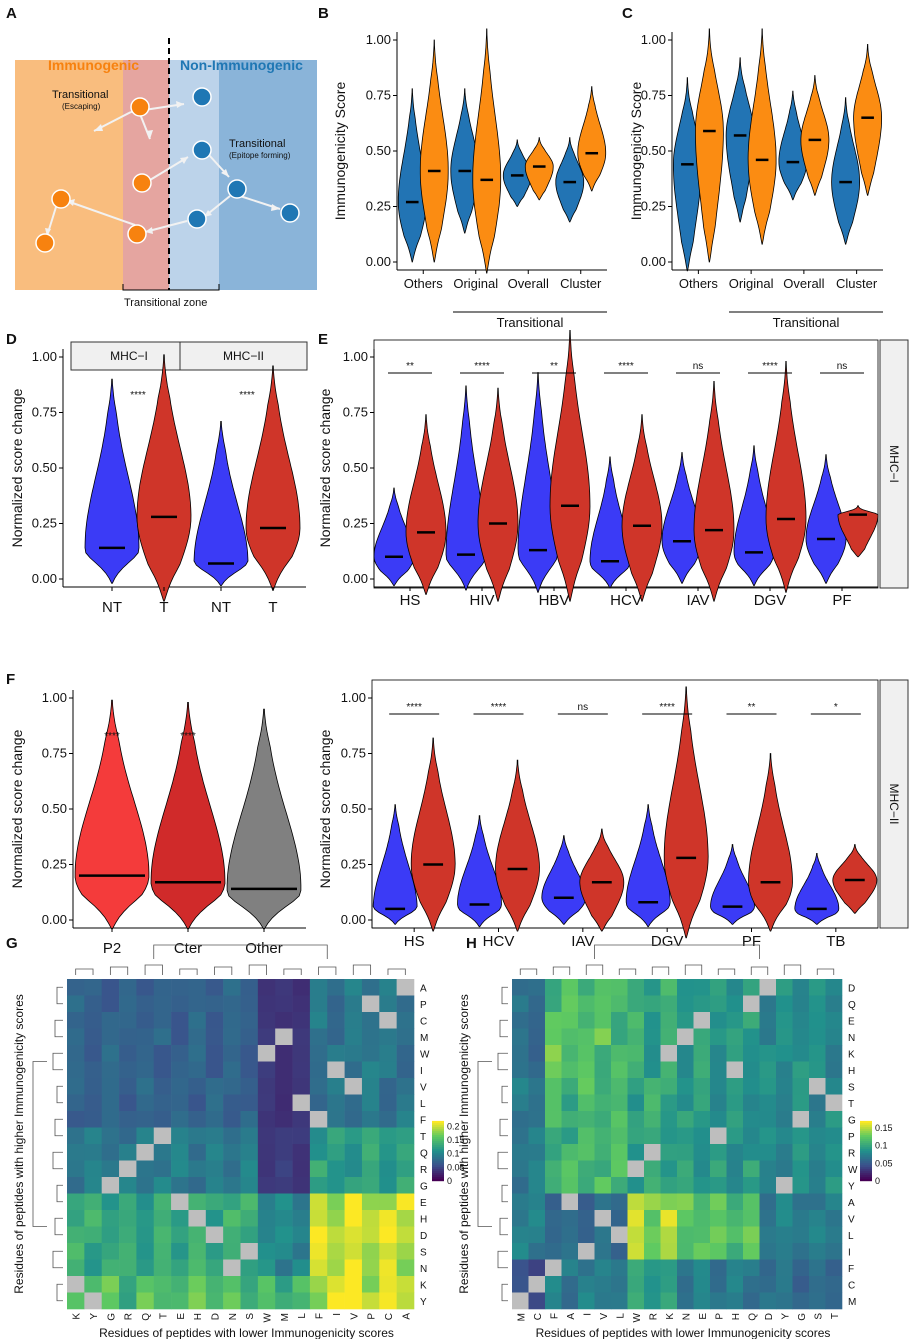 The image size is (911, 1339). Describe the element at coordinates (221, 607) in the screenshot. I see `x-tick-label-nt: NT` at that location.